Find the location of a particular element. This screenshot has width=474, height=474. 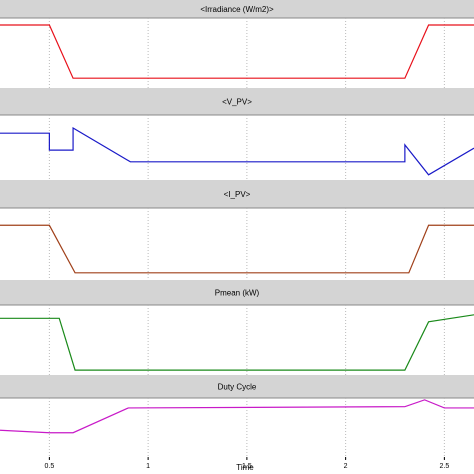

panel-title: Pmean (kW) is located at coordinates (237, 293).